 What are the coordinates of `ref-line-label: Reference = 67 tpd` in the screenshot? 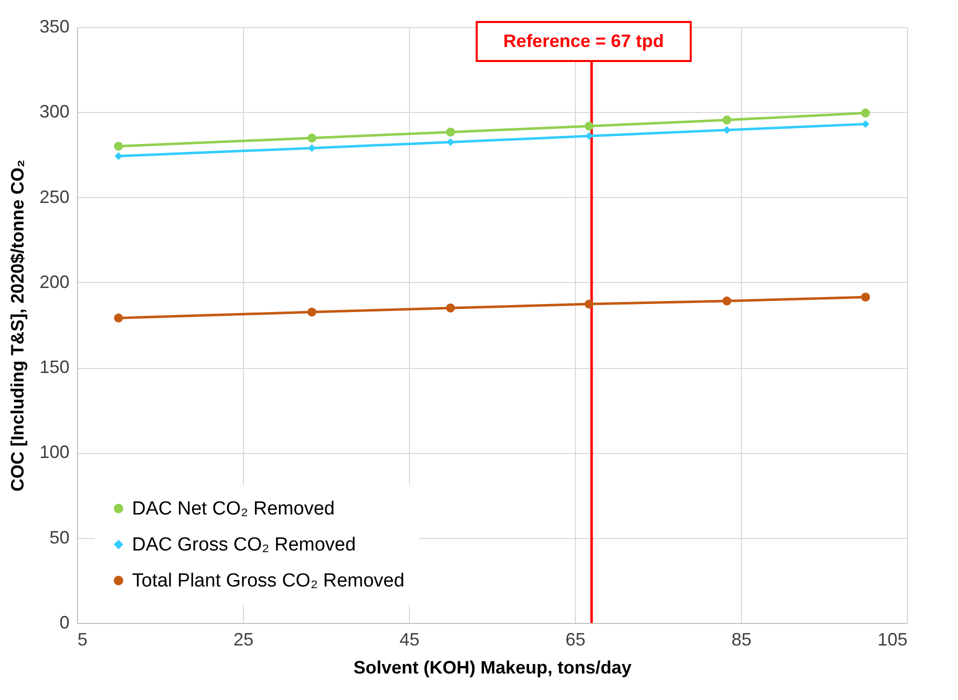 It's located at (583, 41).